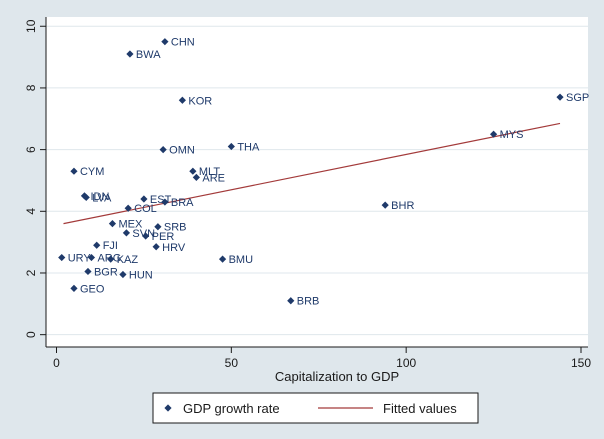 Image resolution: width=604 pixels, height=439 pixels. I want to click on x-axis-title: Capitalization to GDP, so click(337, 376).